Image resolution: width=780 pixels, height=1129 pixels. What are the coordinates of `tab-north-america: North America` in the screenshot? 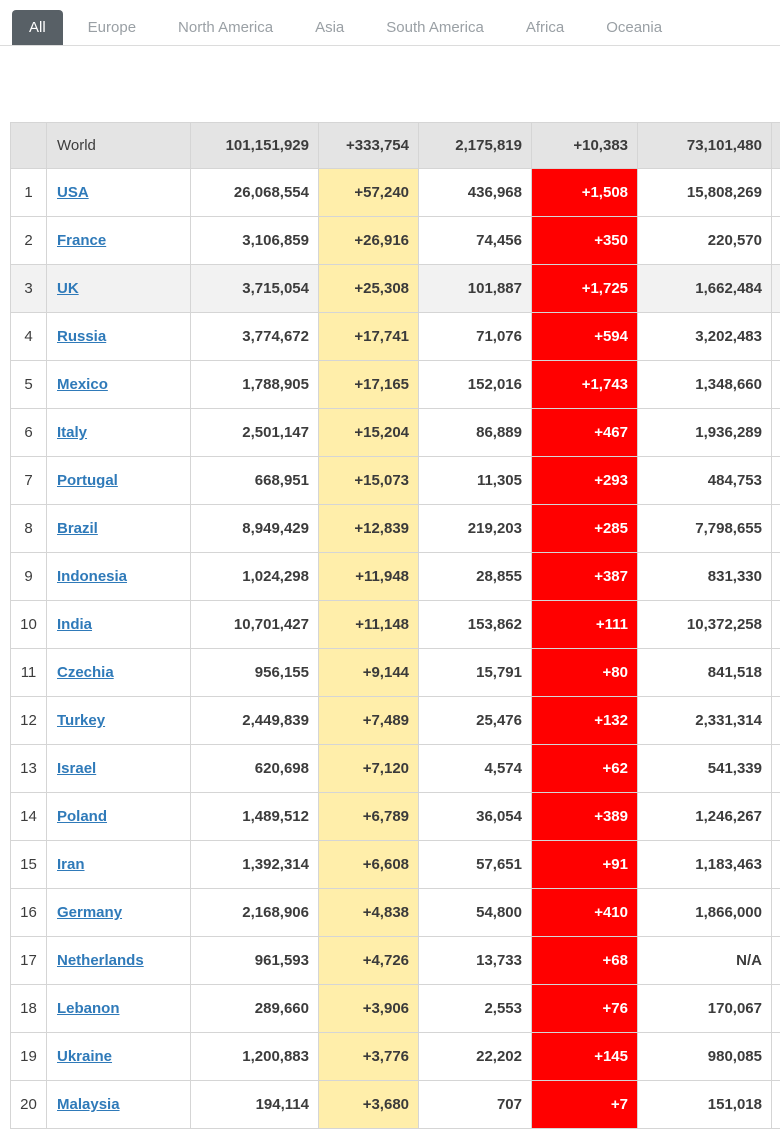 It's located at (225, 27).